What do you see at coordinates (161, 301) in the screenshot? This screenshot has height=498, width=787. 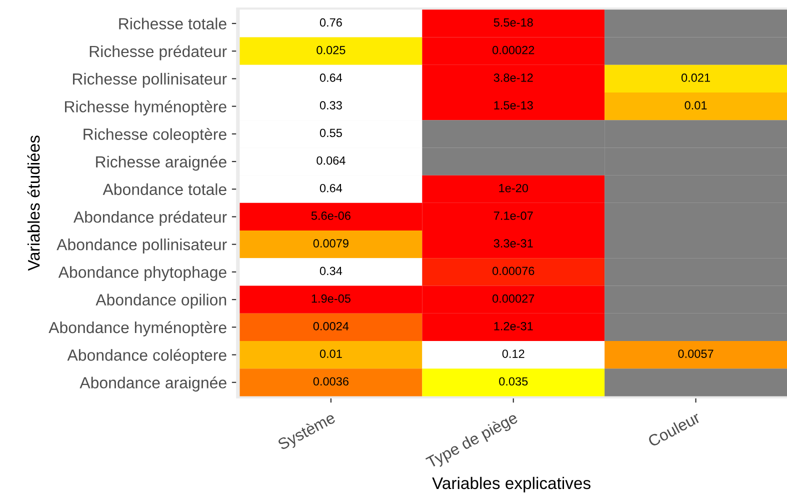 I see `y-tick-label: Abondance opilion` at bounding box center [161, 301].